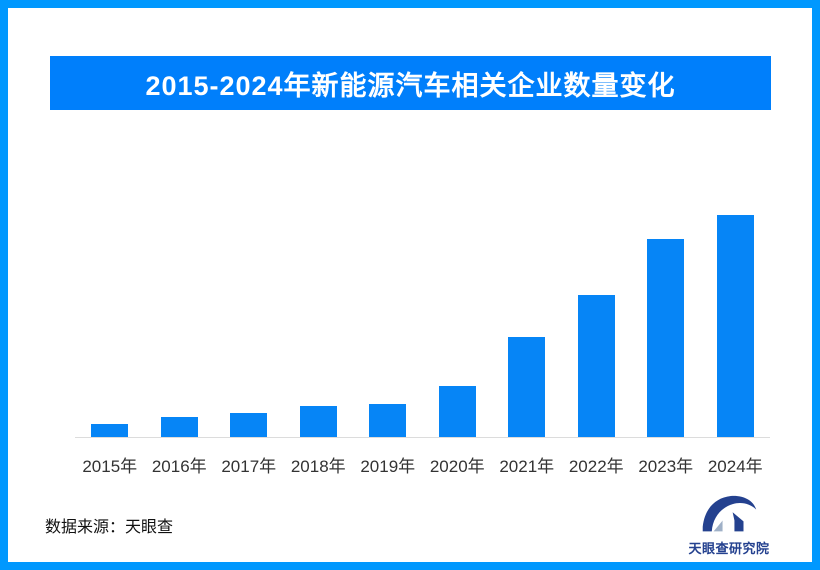  What do you see at coordinates (735, 466) in the screenshot?
I see `x-tick-label: 2024年` at bounding box center [735, 466].